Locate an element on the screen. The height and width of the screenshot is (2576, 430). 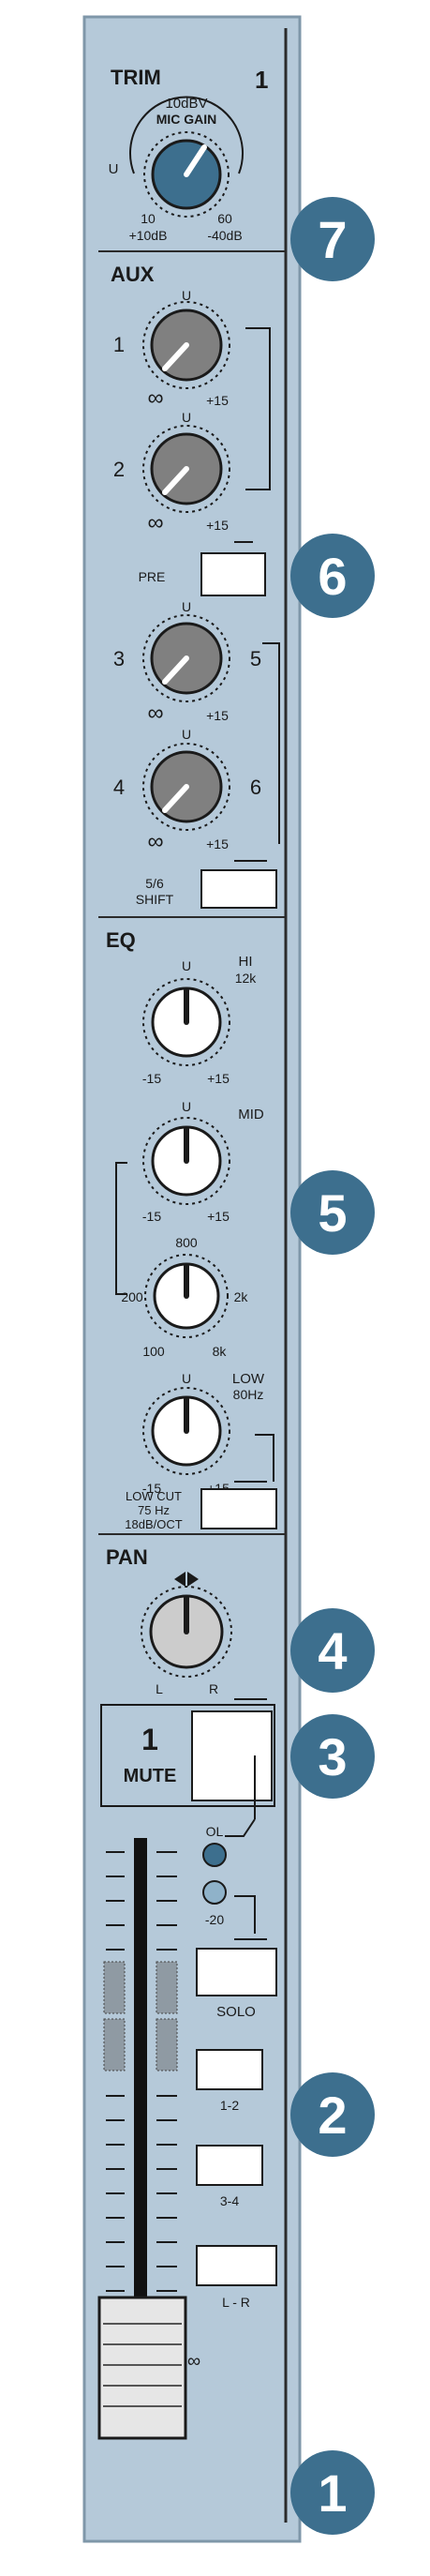
ol-led is located at coordinates (215, 1855).